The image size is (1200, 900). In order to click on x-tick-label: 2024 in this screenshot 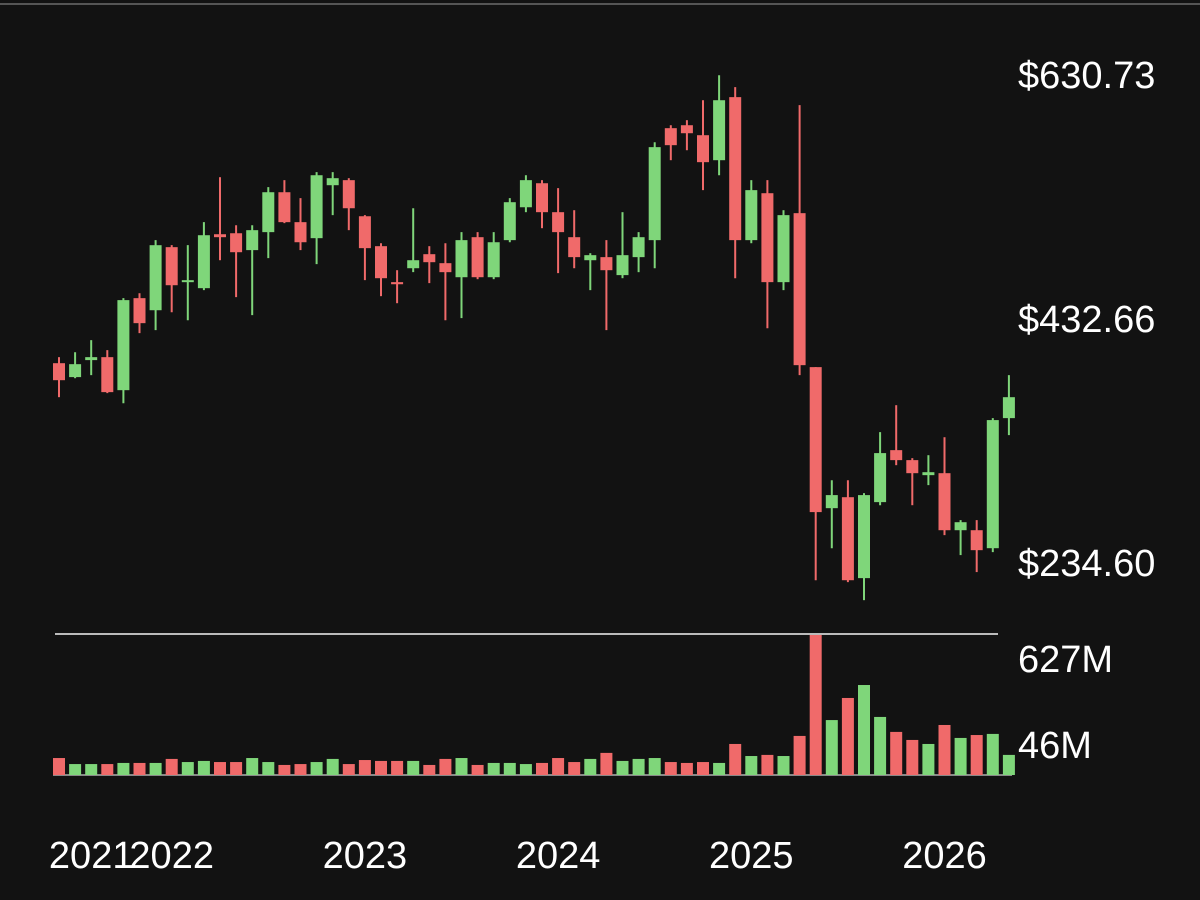, I will do `click(558, 856)`.